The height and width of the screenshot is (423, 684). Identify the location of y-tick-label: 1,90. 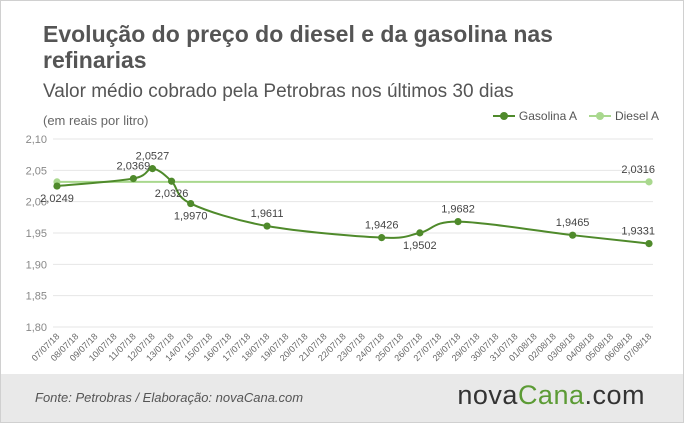
(36, 265).